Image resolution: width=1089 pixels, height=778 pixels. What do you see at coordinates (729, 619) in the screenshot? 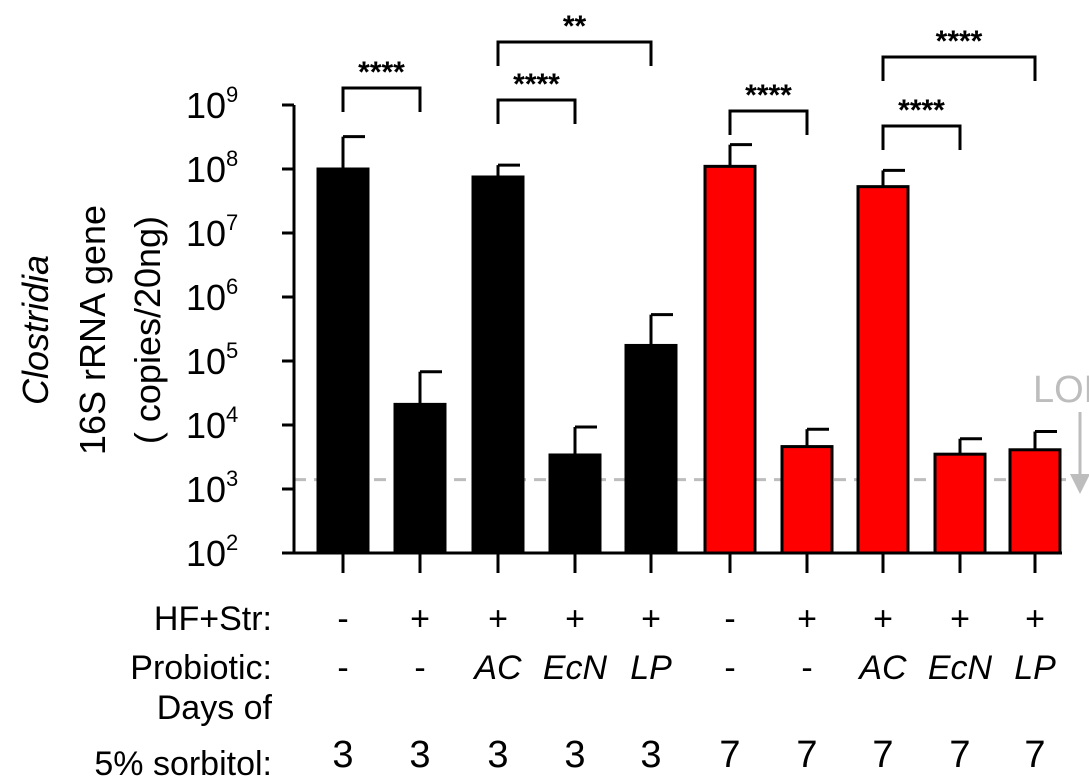
I see `hf-value-6: -` at bounding box center [729, 619].